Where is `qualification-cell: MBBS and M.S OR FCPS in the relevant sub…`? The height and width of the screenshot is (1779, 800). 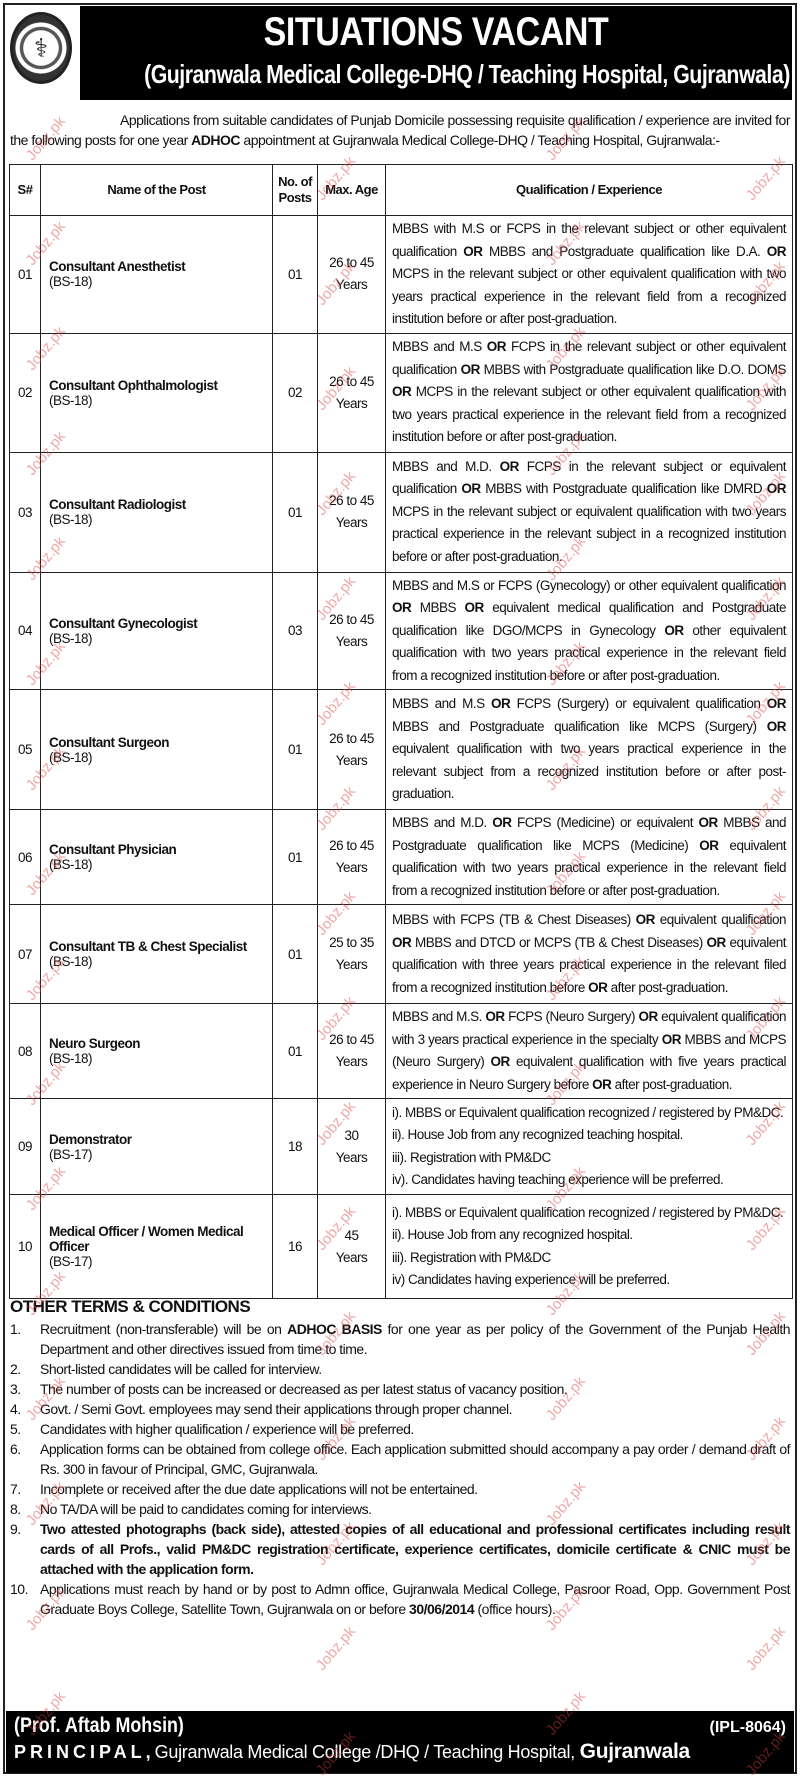
qualification-cell: MBBS and M.S OR FCPS in the relevant sub… is located at coordinates (589, 392).